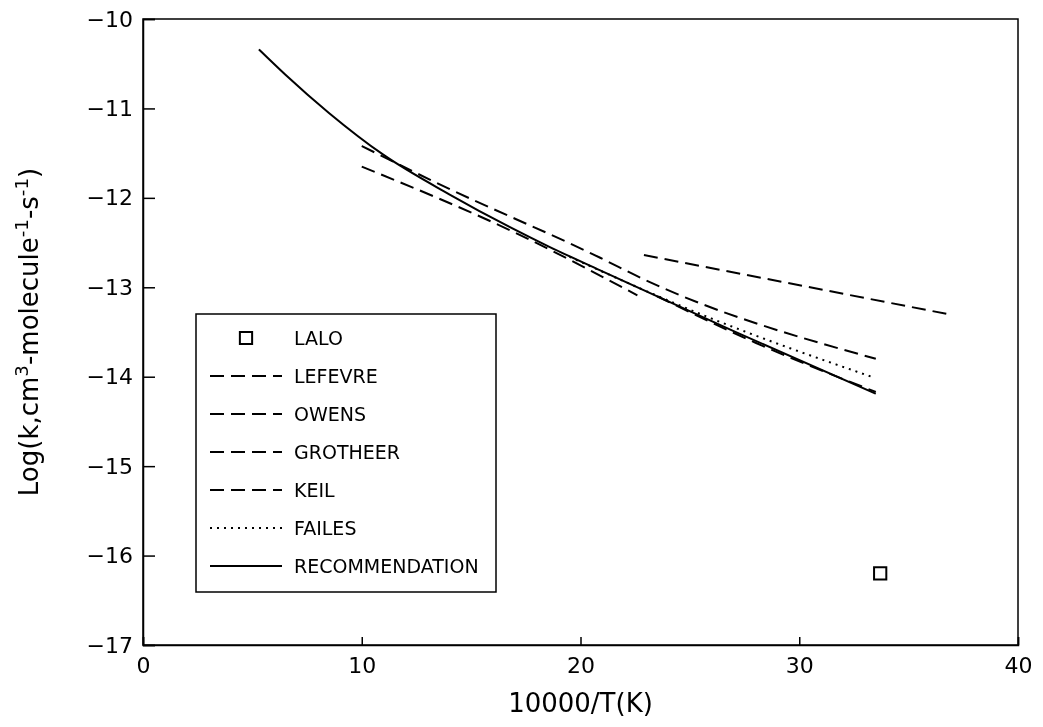 This screenshot has height=727, width=1043. Describe the element at coordinates (109, 466) in the screenshot. I see `y-tick-label: −15` at that location.